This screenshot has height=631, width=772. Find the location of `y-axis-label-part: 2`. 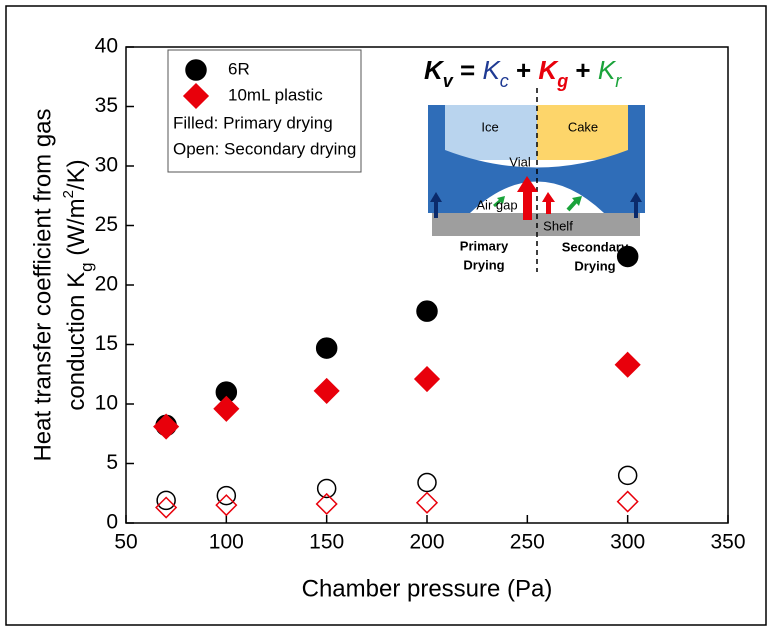

y-axis-label-part: 2 is located at coordinates (68, 194).